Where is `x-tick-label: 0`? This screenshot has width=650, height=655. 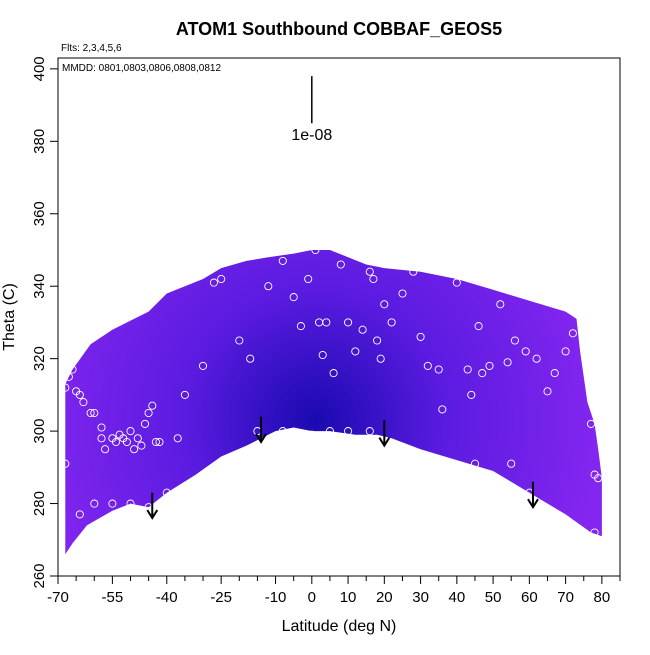
x-tick-label: 0 is located at coordinates (312, 597).